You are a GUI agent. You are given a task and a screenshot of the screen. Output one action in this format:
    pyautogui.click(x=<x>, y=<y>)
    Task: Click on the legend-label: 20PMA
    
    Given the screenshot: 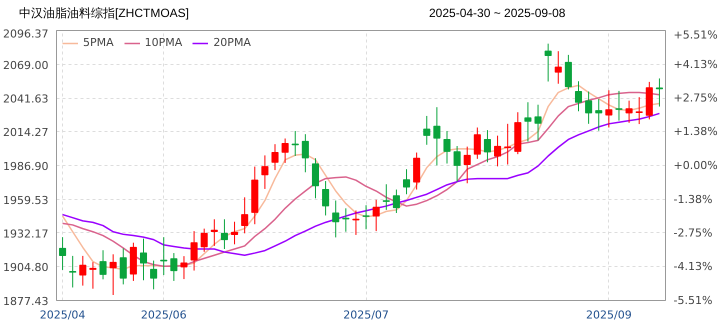 What is the action you would take?
    pyautogui.click(x=232, y=42)
    